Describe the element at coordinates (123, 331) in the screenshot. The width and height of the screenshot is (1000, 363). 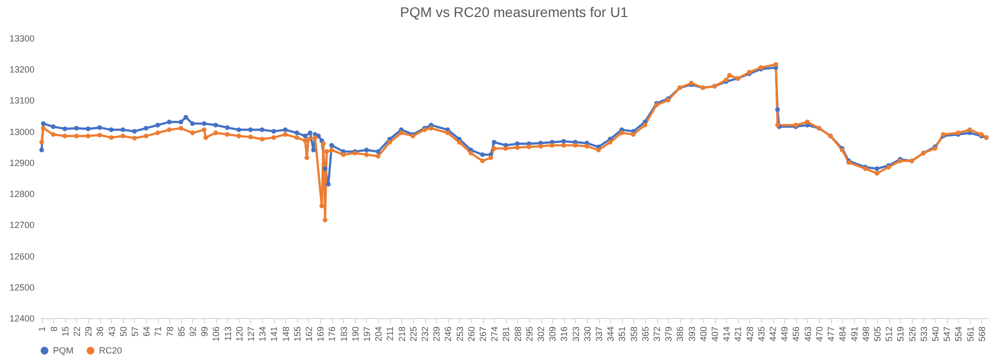
I see `x-tick-label: 50` at that location.